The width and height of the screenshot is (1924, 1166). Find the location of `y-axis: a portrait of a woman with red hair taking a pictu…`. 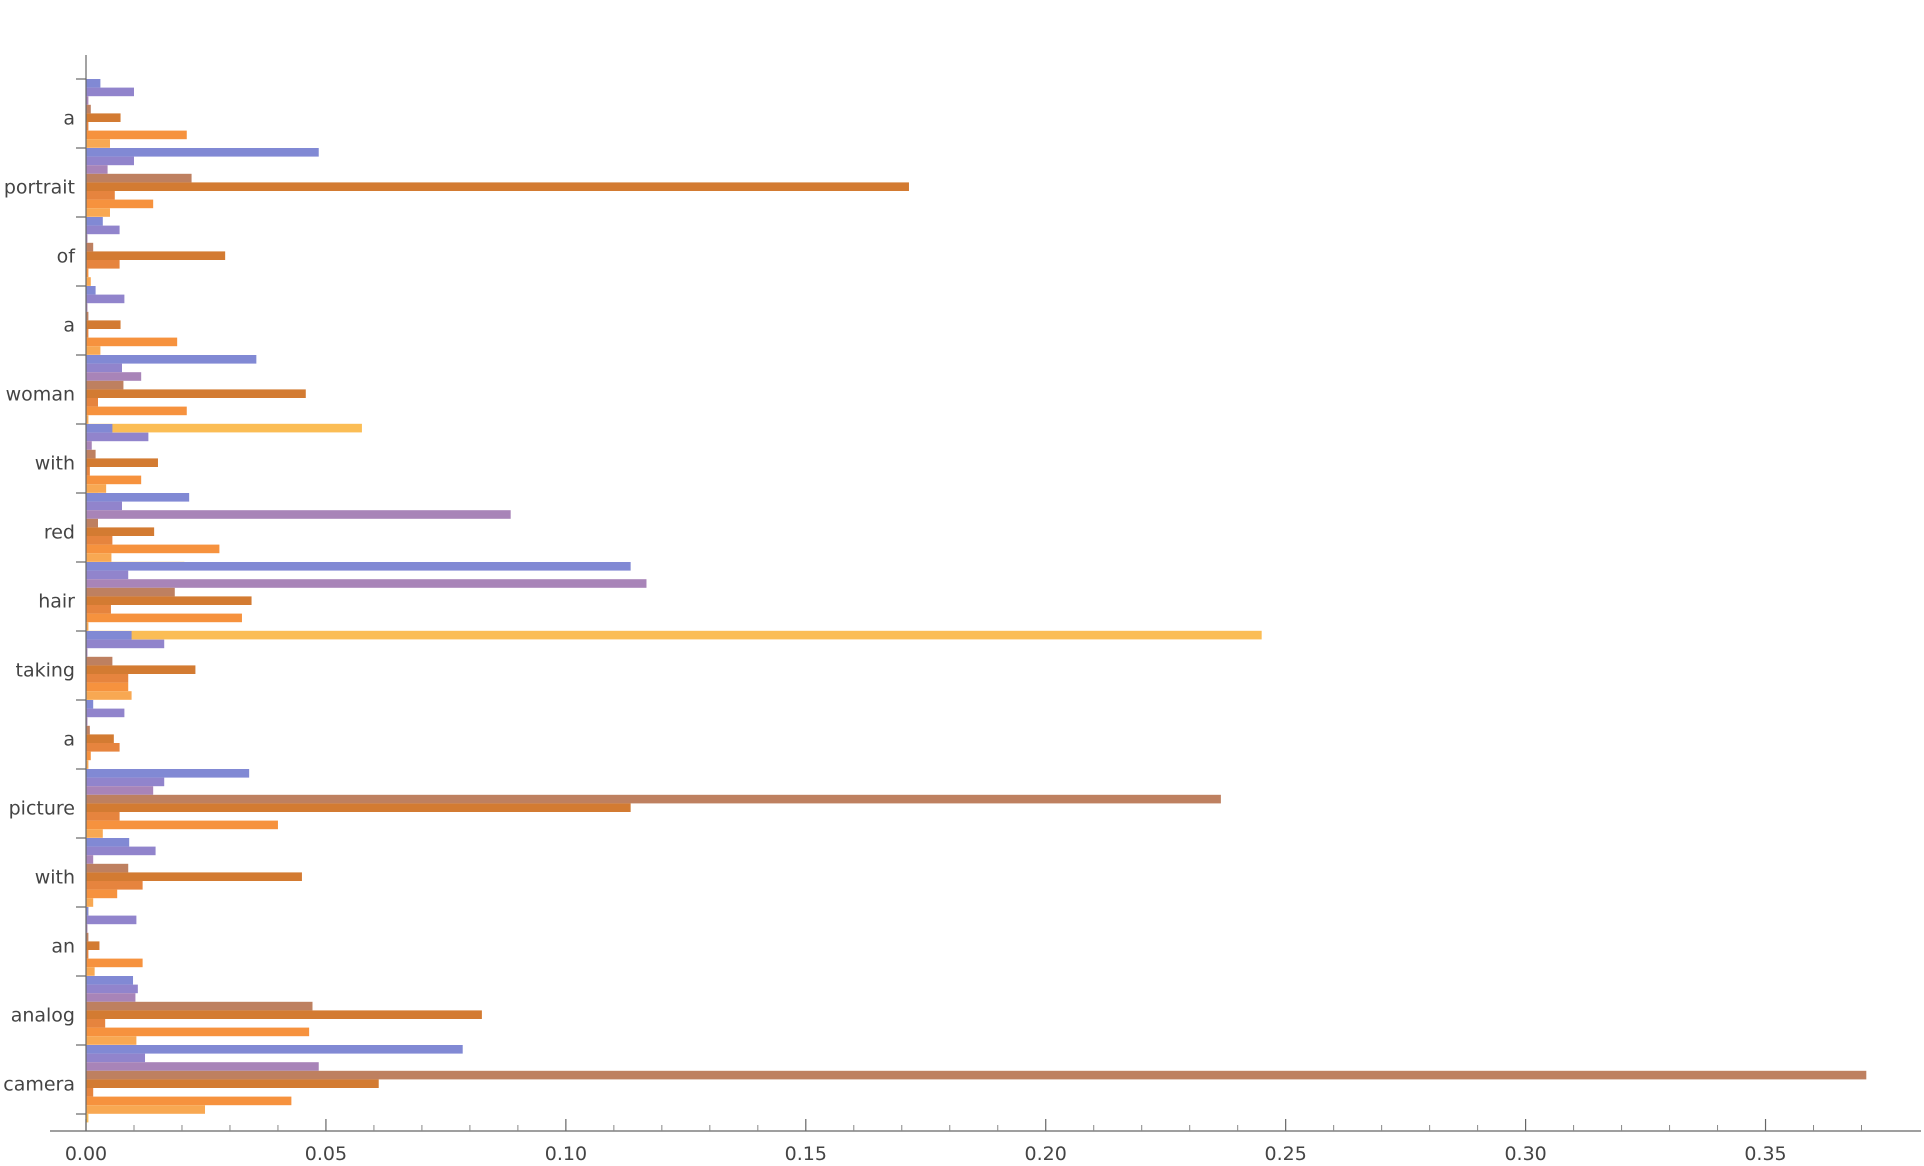

y-axis: a portrait of a woman with red hair taking a pictu… is located at coordinates (45, 593).